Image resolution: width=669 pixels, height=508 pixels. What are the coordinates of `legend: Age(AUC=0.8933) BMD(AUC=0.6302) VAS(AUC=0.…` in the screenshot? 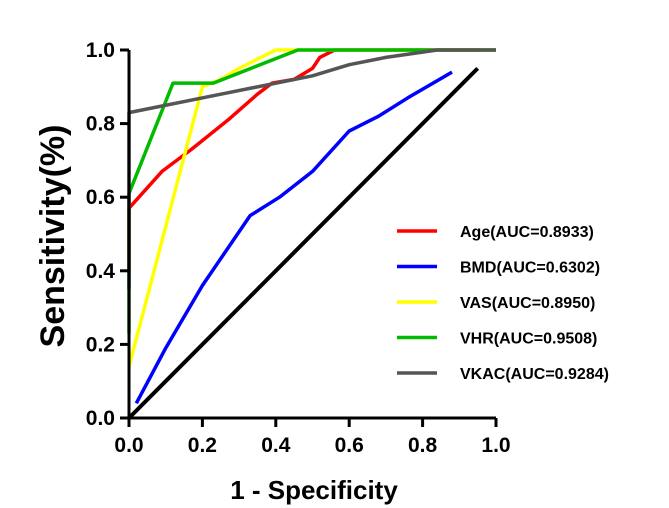 It's located at (503, 303).